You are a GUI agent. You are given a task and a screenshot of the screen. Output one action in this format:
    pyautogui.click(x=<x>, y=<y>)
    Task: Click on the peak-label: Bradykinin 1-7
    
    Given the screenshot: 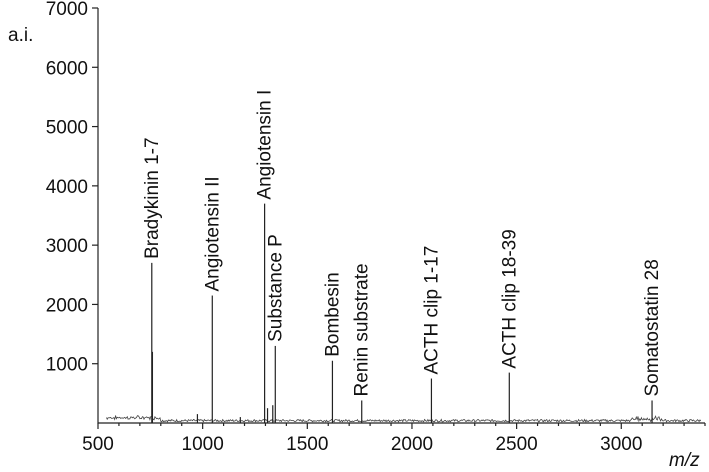 What is the action you would take?
    pyautogui.click(x=152, y=197)
    